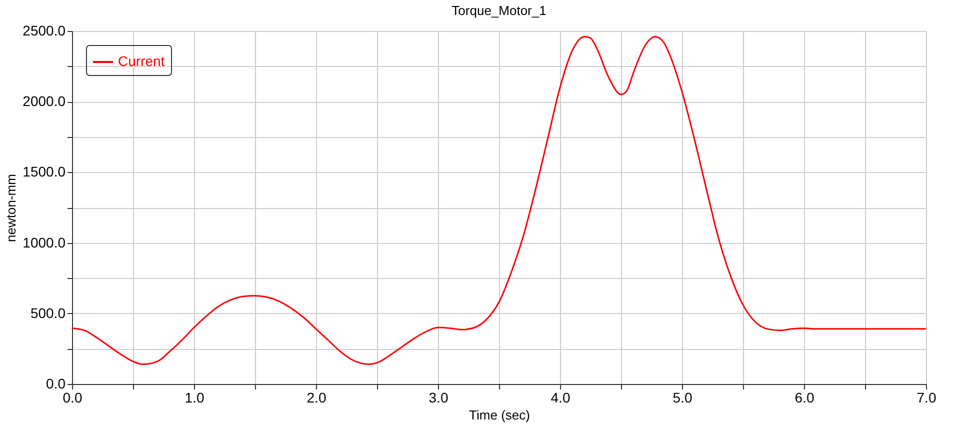 The width and height of the screenshot is (953, 430). What do you see at coordinates (316, 398) in the screenshot?
I see `x-tick-label: 2.0` at bounding box center [316, 398].